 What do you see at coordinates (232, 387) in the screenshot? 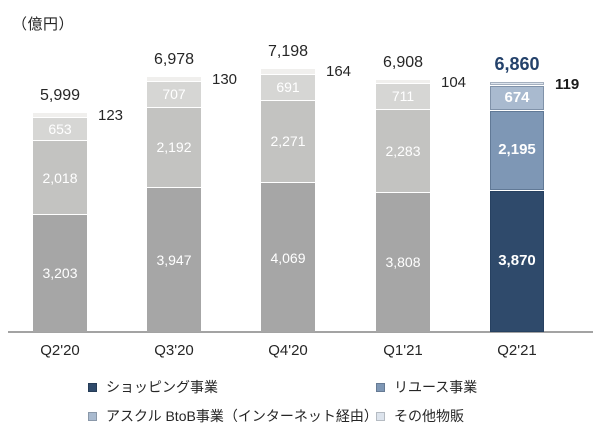
I see `legend-item-shopping: ショッピング事業` at bounding box center [232, 387].